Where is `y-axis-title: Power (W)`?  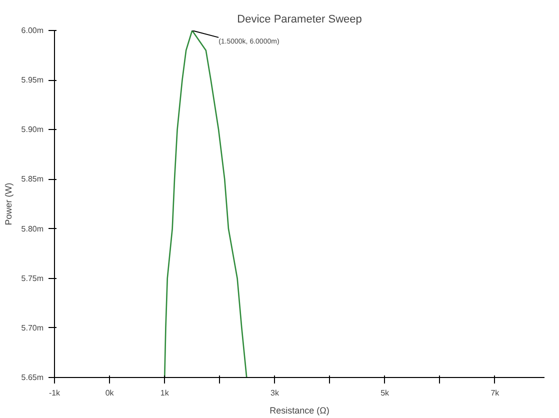 y-axis-title: Power (W) is located at coordinates (8, 204).